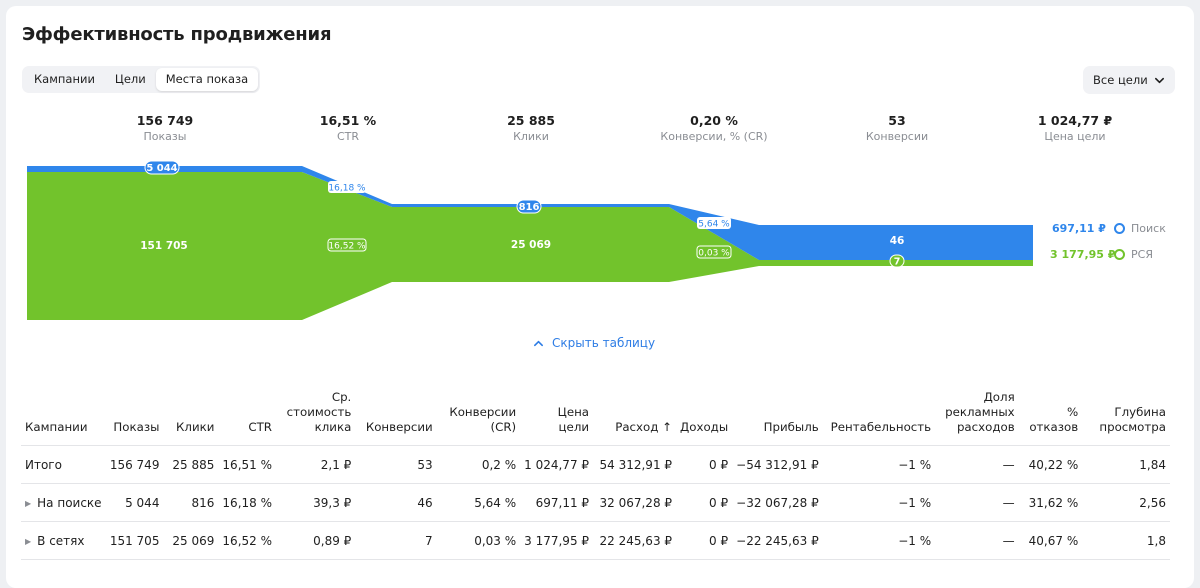 This screenshot has height=588, width=1200. Describe the element at coordinates (1079, 228) in the screenshot. I see `search-goal-price: 697,11 ₽` at that location.